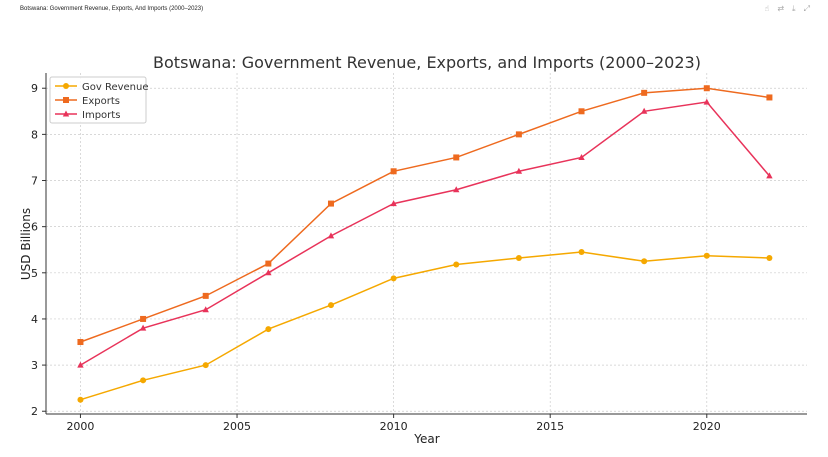 The image size is (828, 457). What do you see at coordinates (787, 9) in the screenshot?
I see `header-toolbar: ☝ ⇄ ⤓ ⤢` at bounding box center [787, 9].